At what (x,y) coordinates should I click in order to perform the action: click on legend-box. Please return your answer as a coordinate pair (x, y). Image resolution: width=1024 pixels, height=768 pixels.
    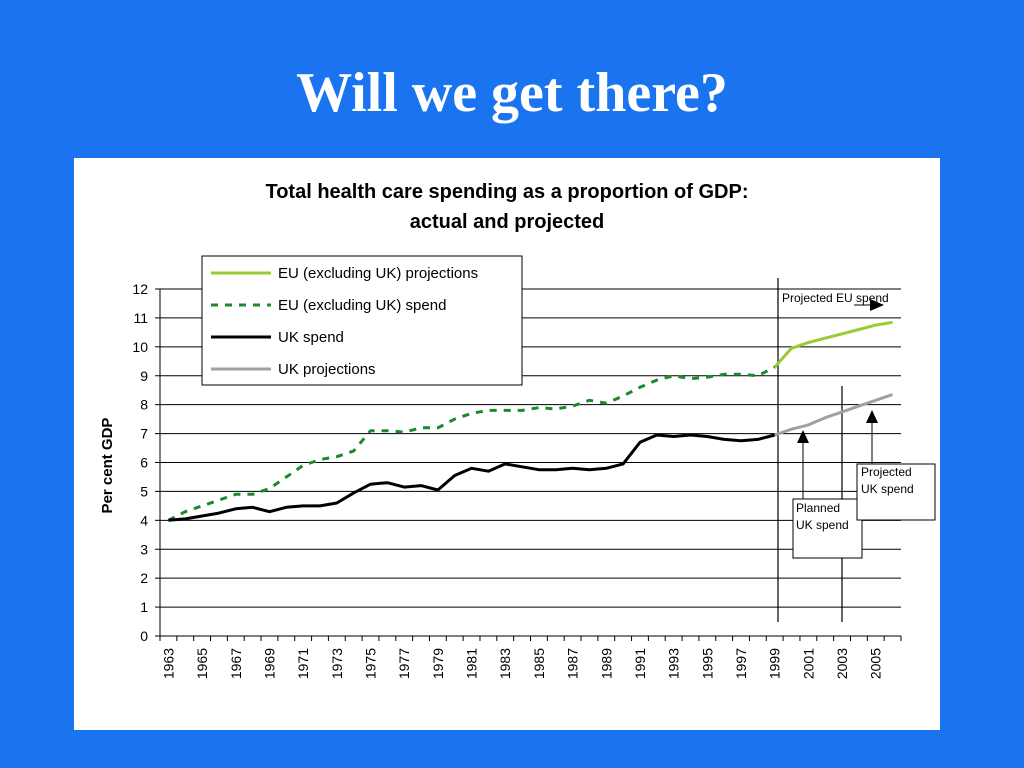
    Looking at the image, I should click on (362, 320).